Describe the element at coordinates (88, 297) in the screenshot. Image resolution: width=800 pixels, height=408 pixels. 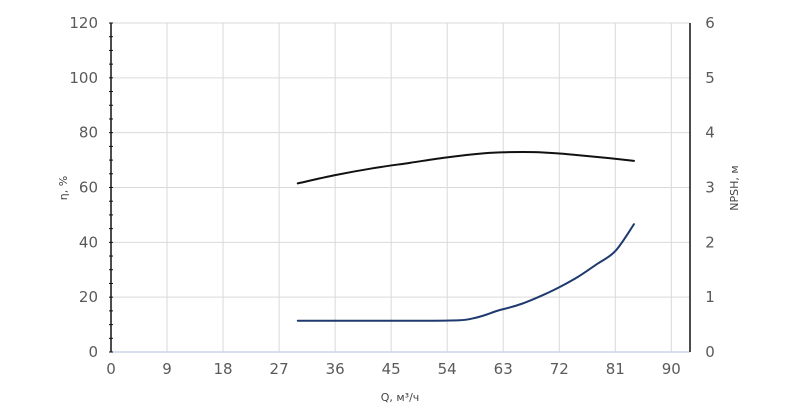
I see `y-left-tick-label: 20` at that location.